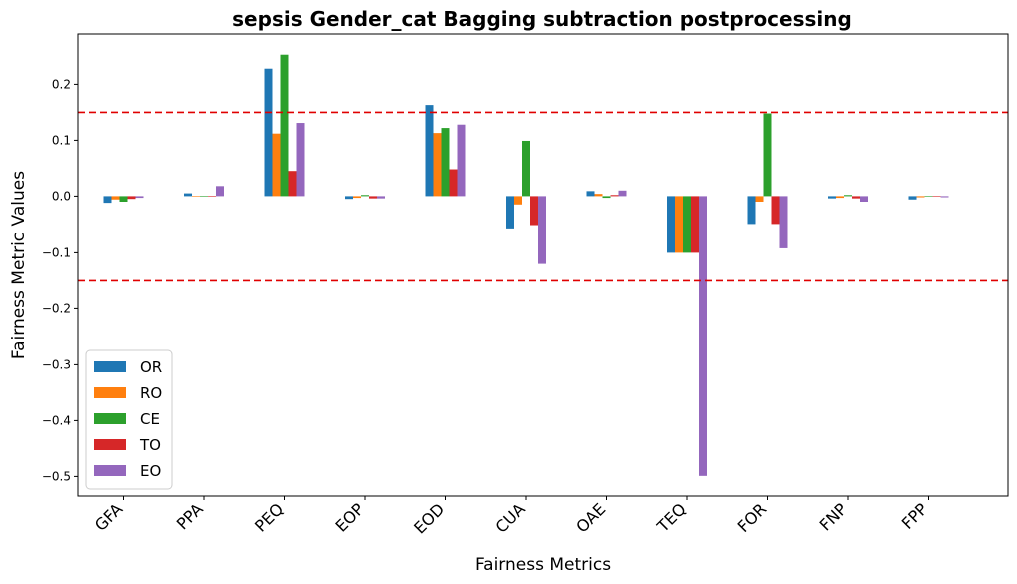  What do you see at coordinates (269, 517) in the screenshot?
I see `x-tick-label-peq: PEQ` at bounding box center [269, 517].